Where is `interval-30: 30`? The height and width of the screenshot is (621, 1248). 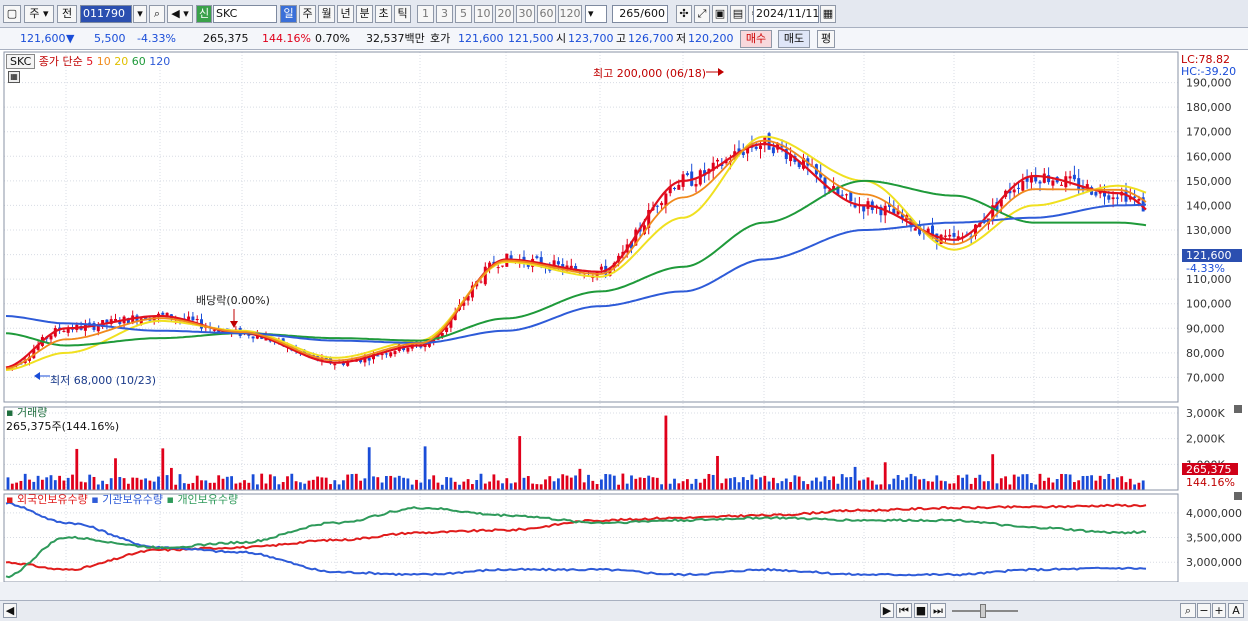 interval-30: 30 is located at coordinates (525, 14).